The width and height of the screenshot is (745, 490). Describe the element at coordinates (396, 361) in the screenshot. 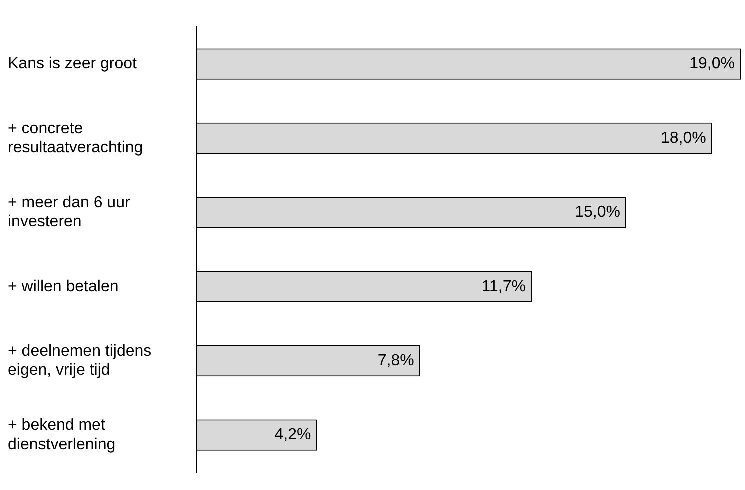

I see `data-label: 7,8%` at that location.